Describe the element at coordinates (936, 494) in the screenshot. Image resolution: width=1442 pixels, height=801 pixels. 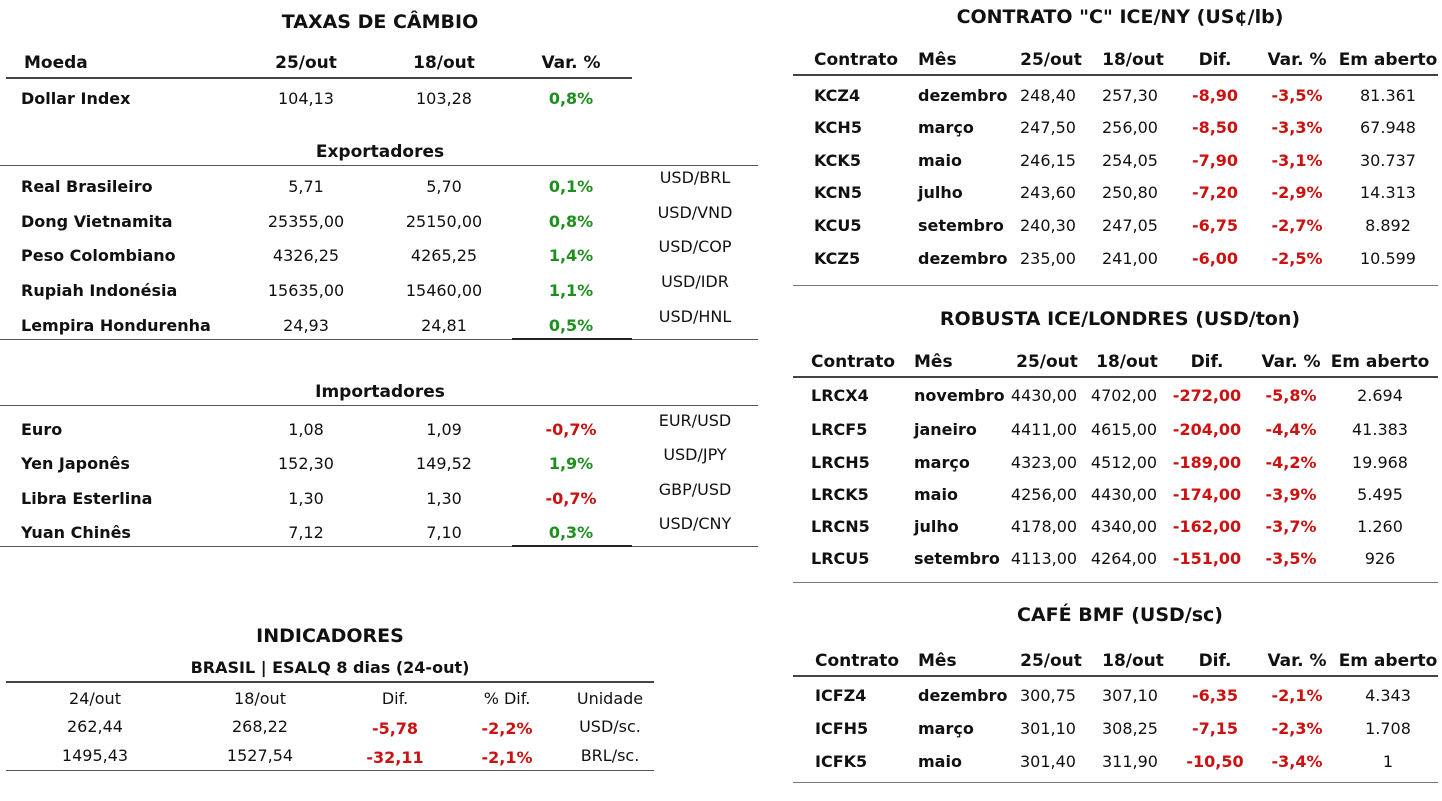
I see `robusta-row-3-month: maio` at that location.